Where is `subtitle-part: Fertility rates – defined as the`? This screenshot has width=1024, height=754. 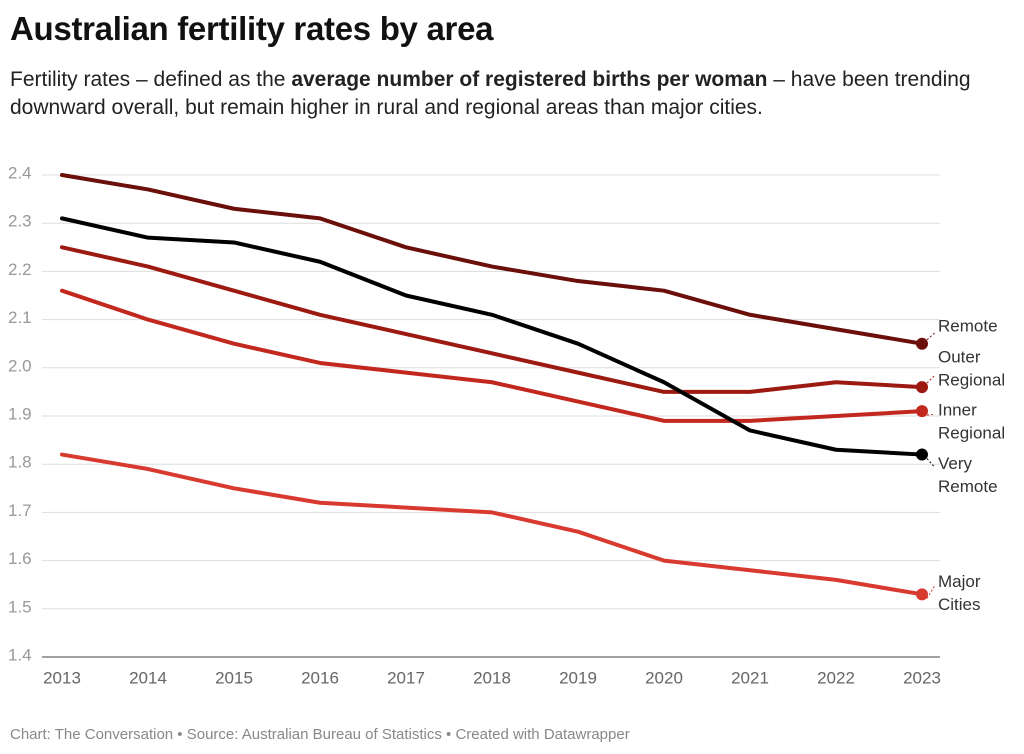
subtitle-part: Fertility rates – defined as the is located at coordinates (151, 79).